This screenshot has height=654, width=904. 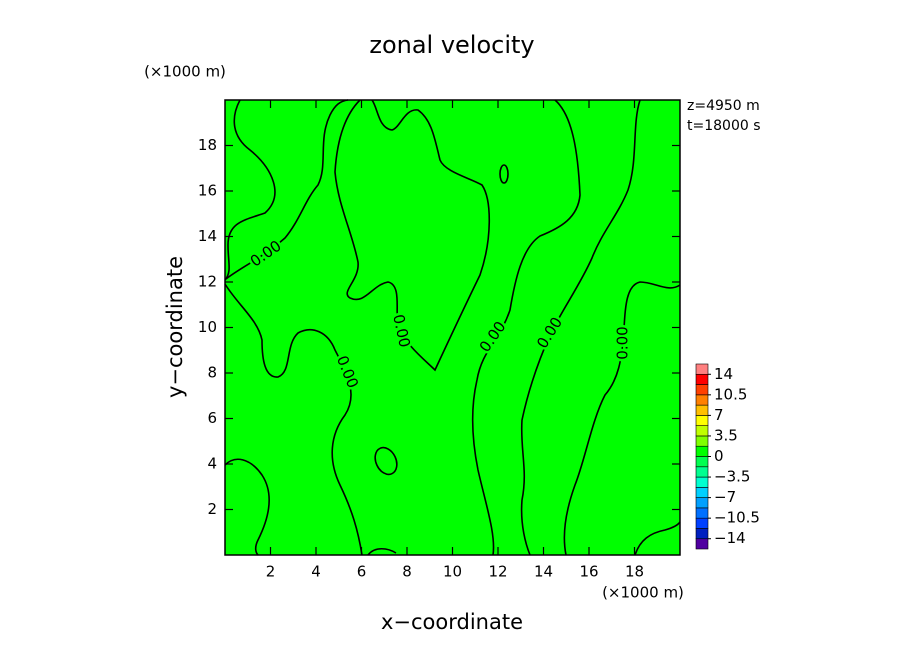 What do you see at coordinates (543, 572) in the screenshot?
I see `x-tick-label: 14` at bounding box center [543, 572].